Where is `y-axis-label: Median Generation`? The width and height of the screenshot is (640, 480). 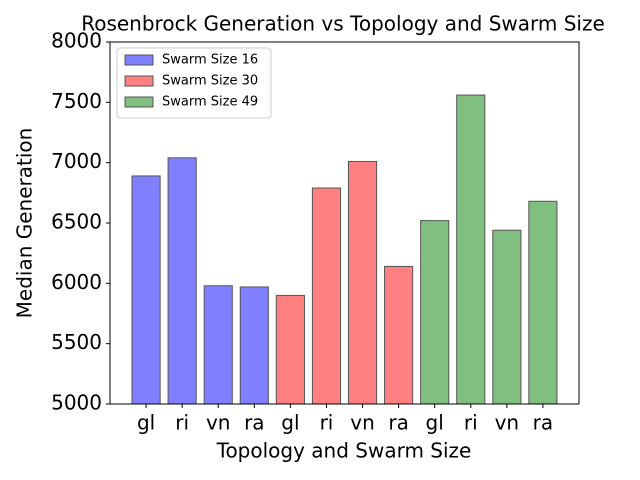 y-axis-label: Median Generation is located at coordinates (25, 223).